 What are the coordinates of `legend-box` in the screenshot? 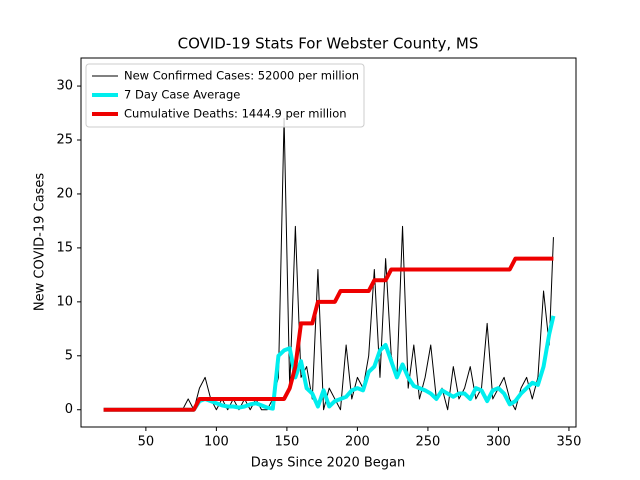 It's located at (225, 95).